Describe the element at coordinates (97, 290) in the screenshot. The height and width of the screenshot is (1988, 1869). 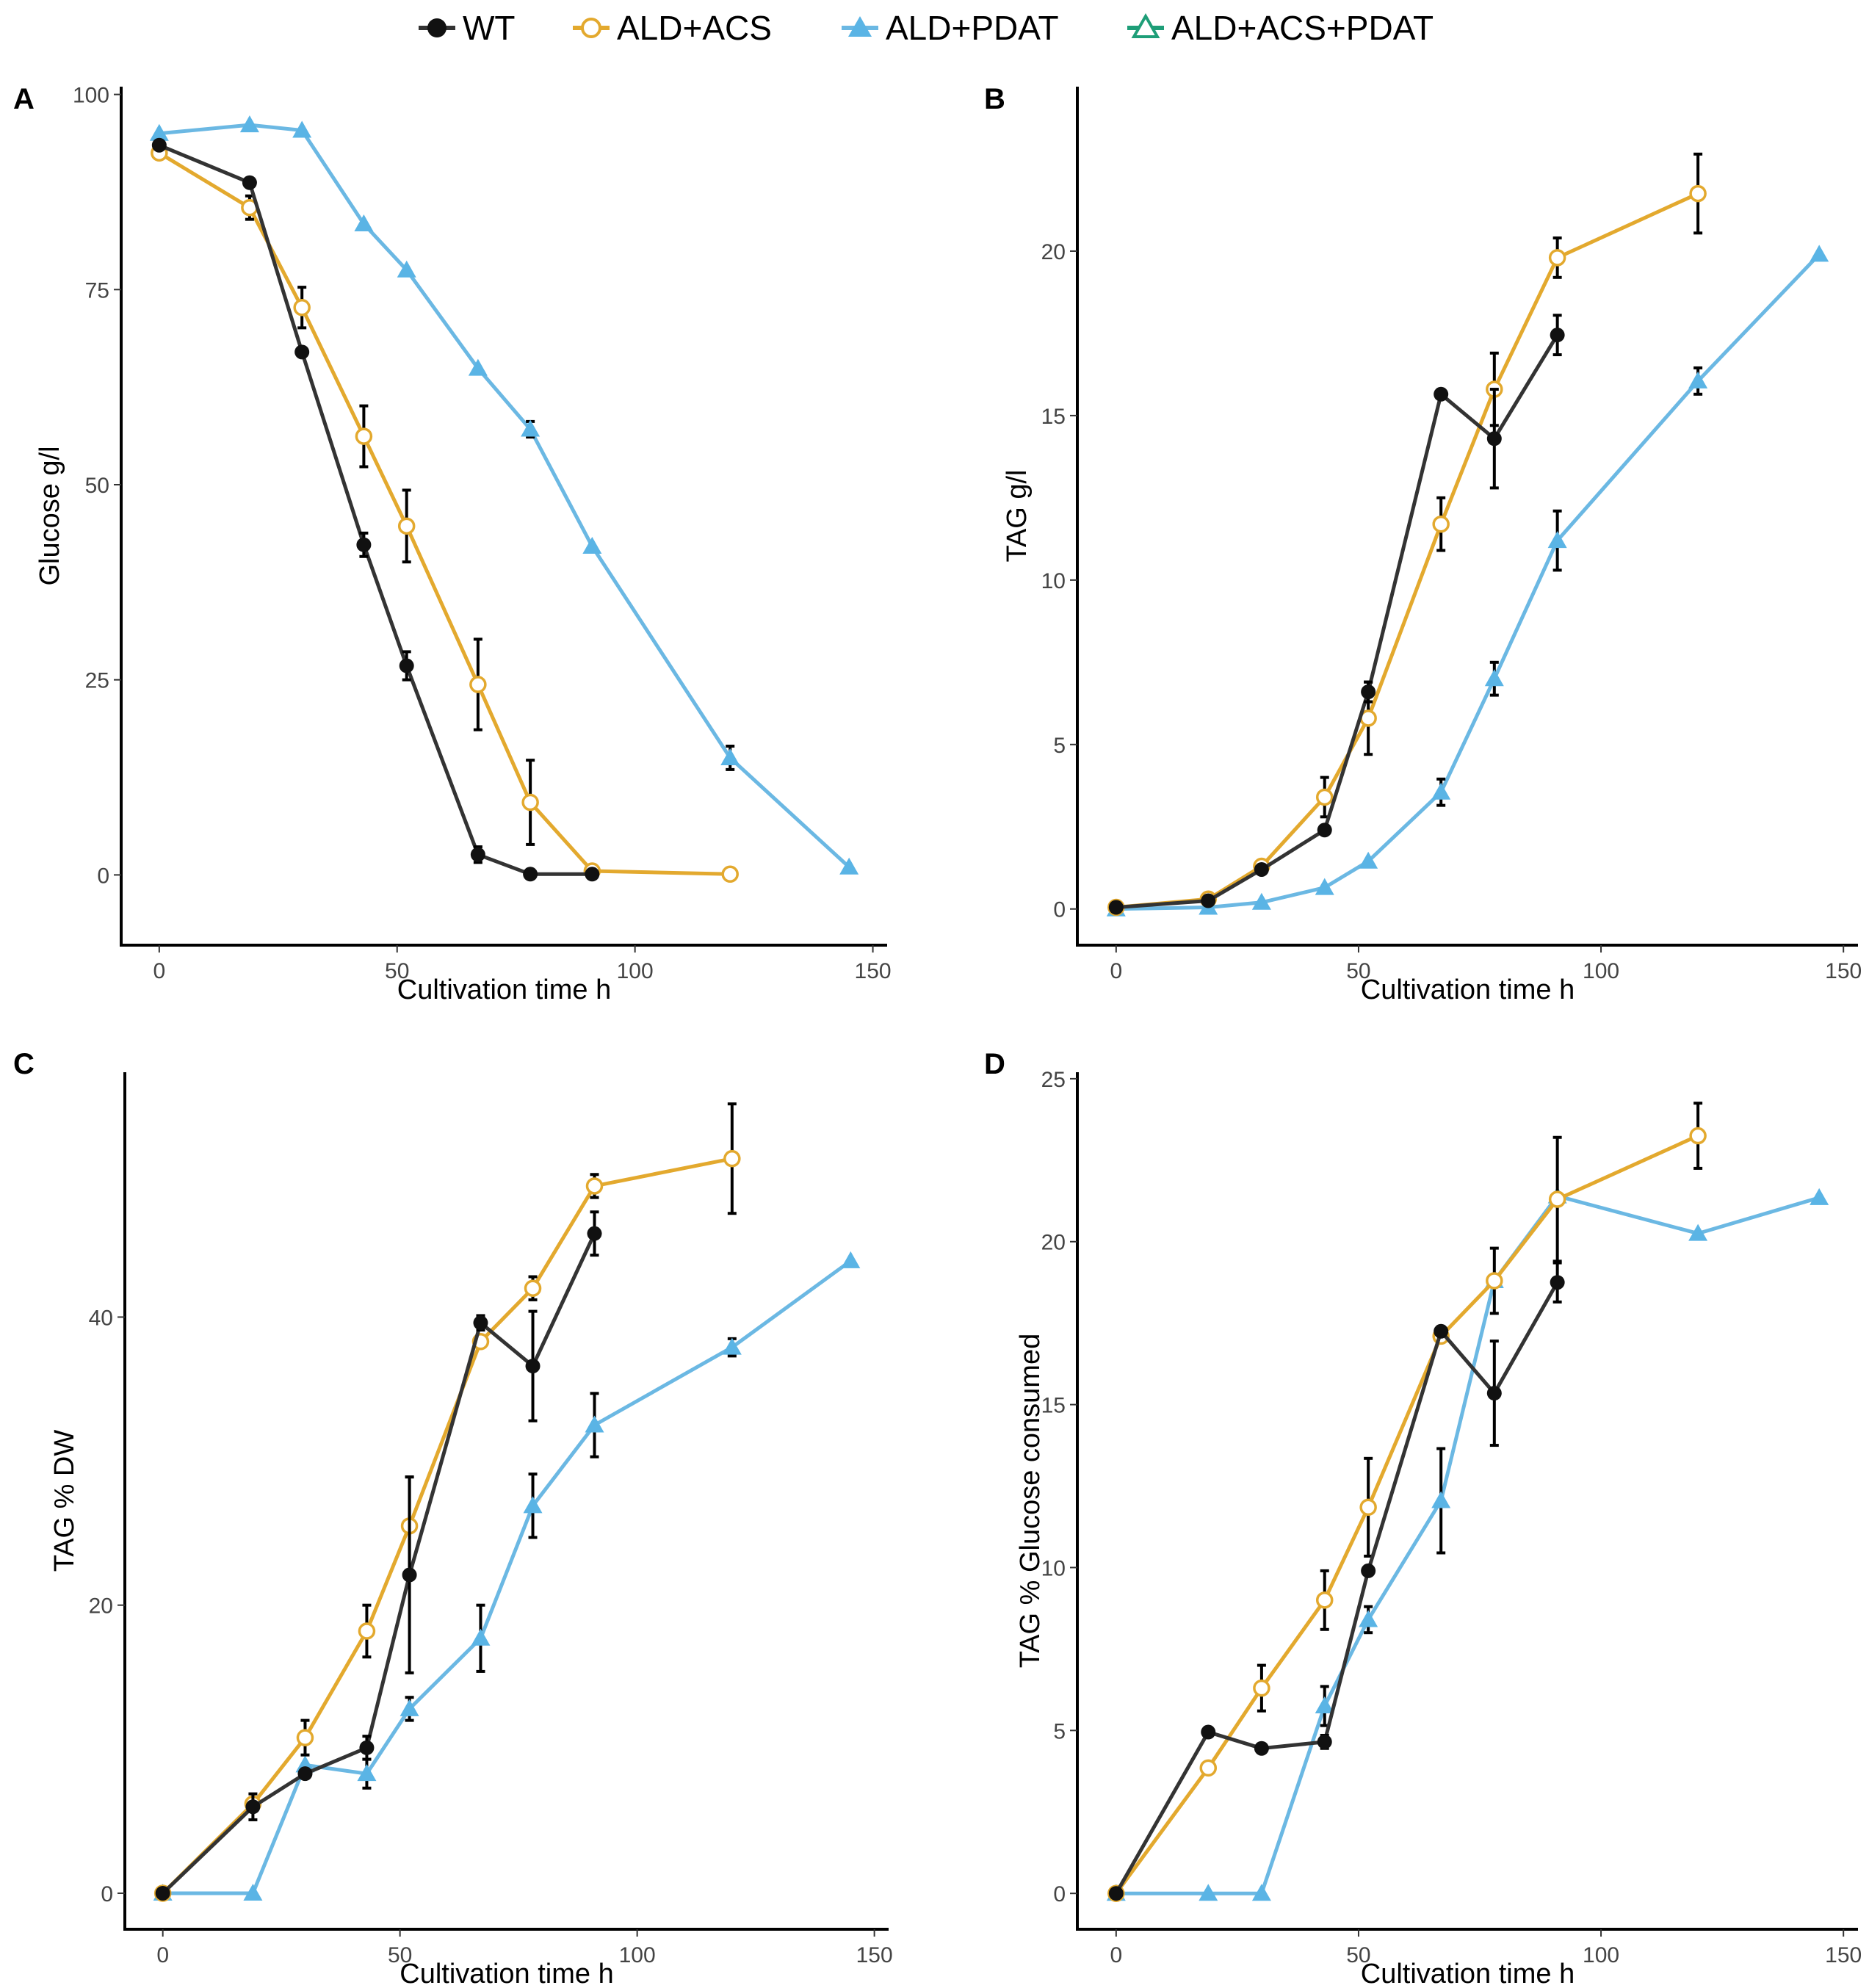
I see `panel-a-y-tick-label: 75` at that location.